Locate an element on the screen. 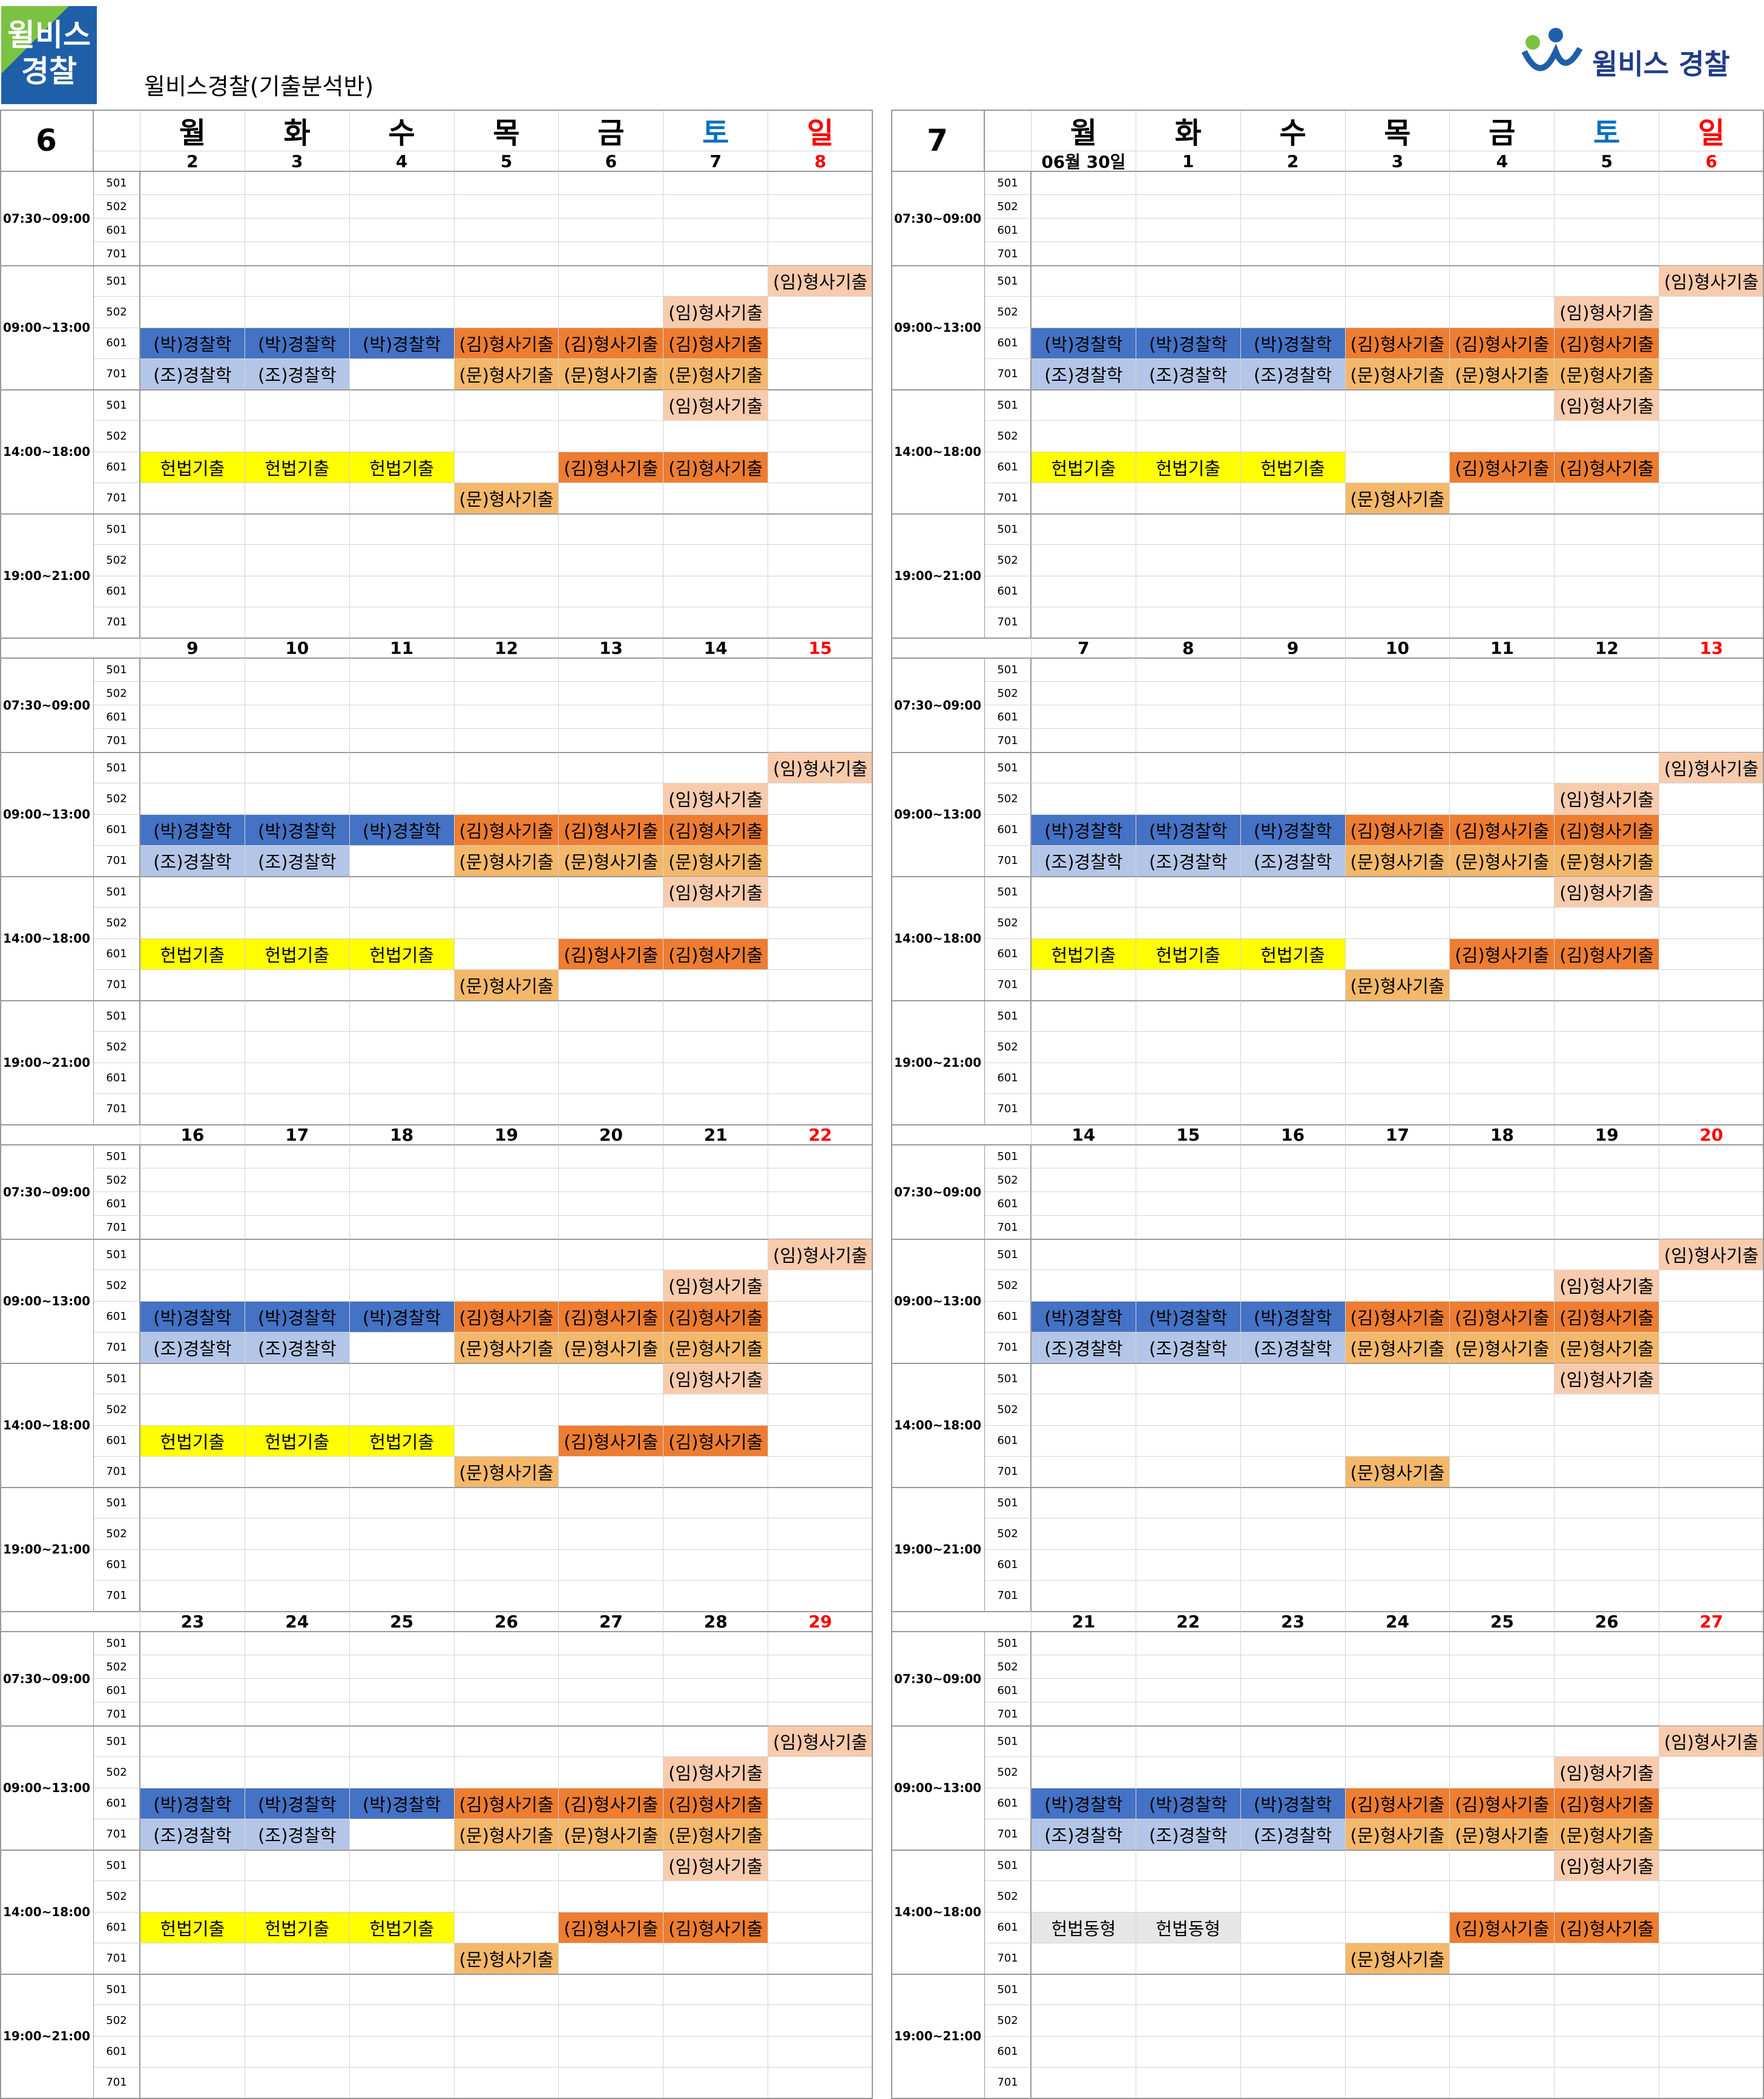  date-blank is located at coordinates (961, 1135).